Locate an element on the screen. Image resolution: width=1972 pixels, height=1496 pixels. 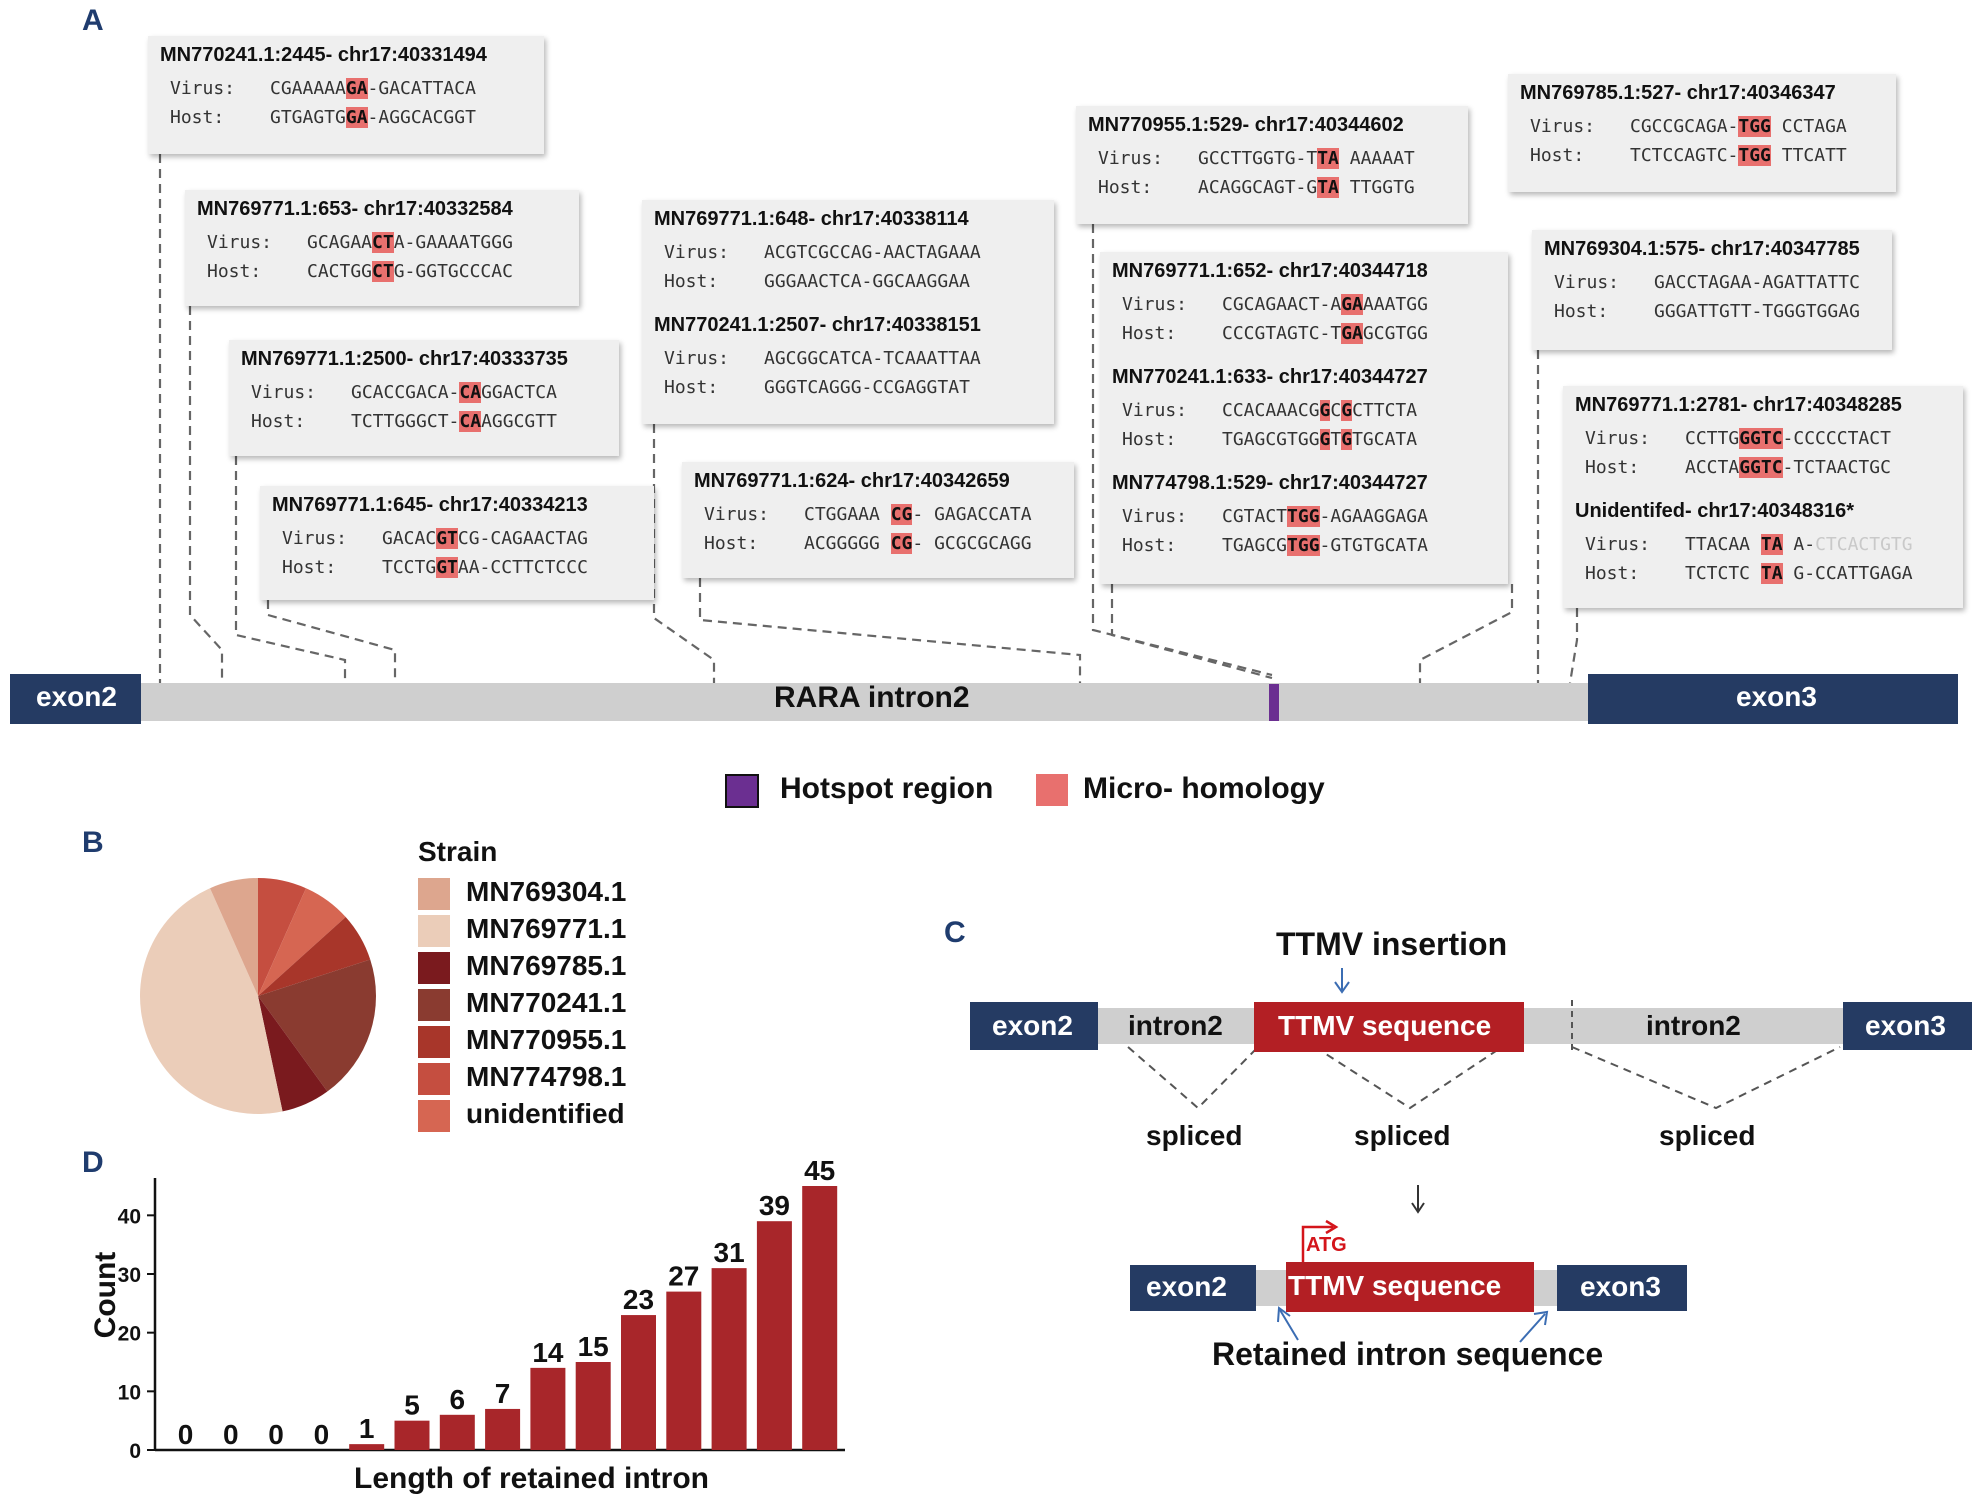
pie-slice-mn770955.1 is located at coordinates (314, 956).